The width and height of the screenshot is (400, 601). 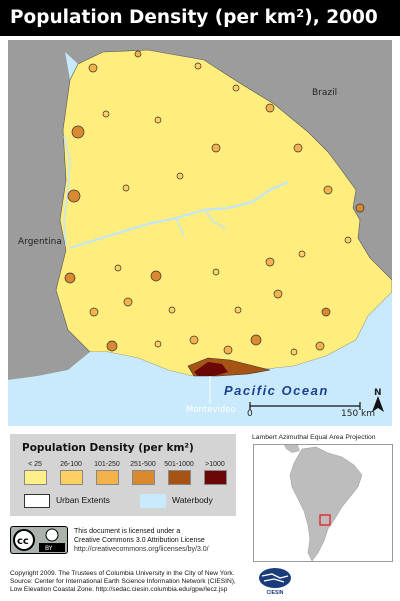 I want to click on south-america-shape, so click(x=326, y=503).